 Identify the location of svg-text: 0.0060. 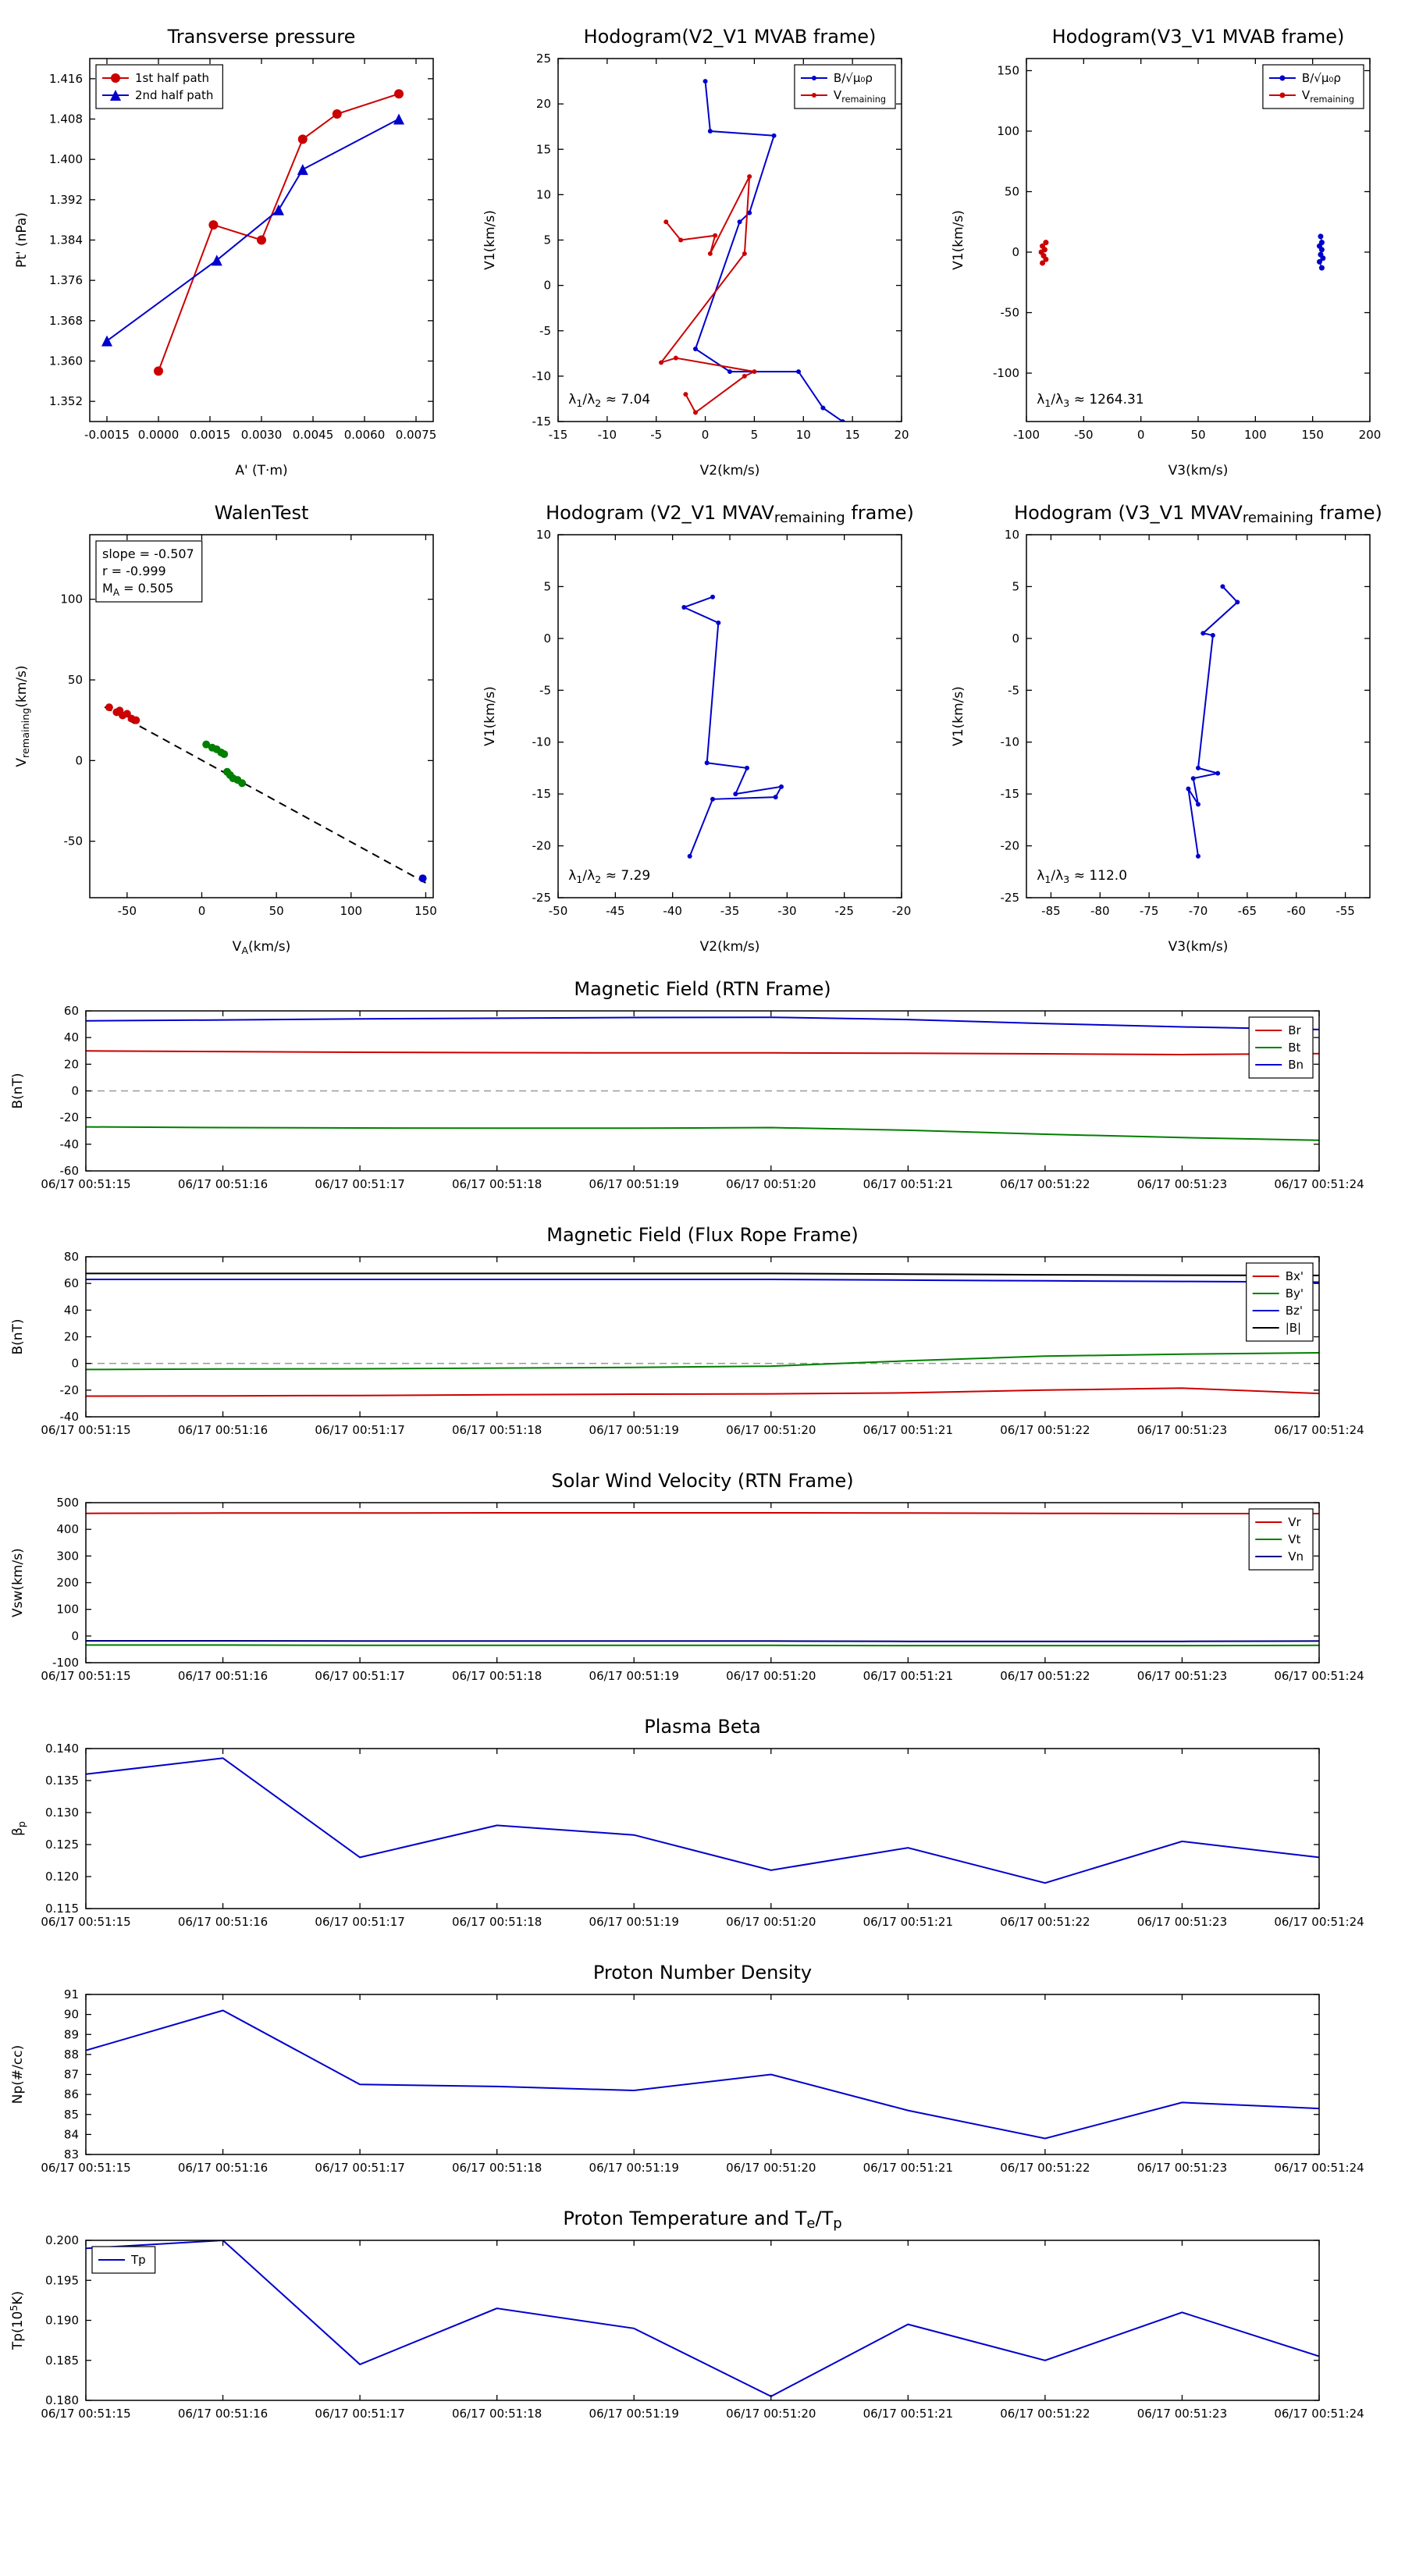
(365, 435).